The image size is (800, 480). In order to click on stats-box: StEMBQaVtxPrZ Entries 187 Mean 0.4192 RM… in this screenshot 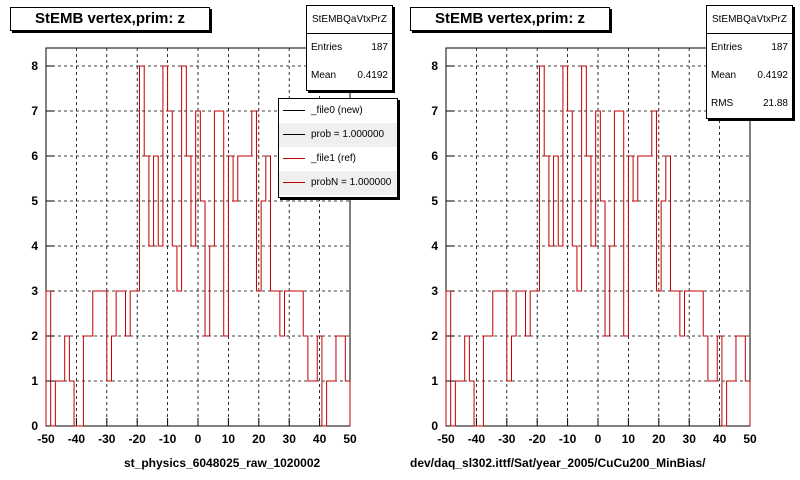, I will do `click(749, 62)`.